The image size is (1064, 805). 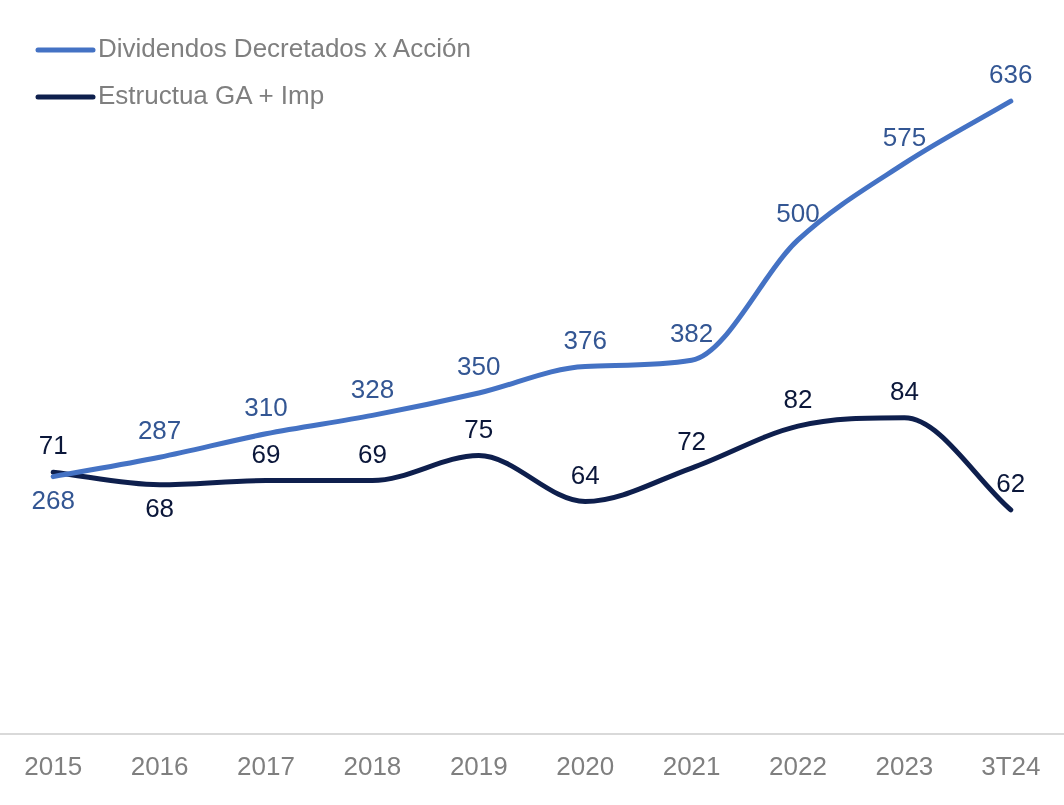 What do you see at coordinates (266, 765) in the screenshot?
I see `x-tick-label: 2017` at bounding box center [266, 765].